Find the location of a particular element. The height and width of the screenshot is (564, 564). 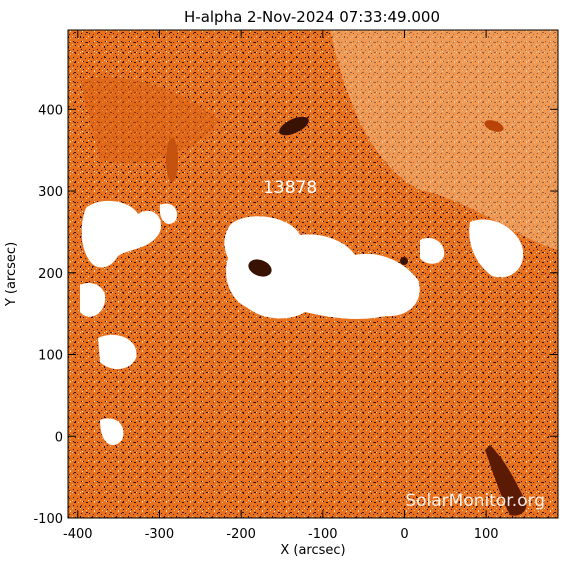

y-tick-label: 400 is located at coordinates (50, 110).